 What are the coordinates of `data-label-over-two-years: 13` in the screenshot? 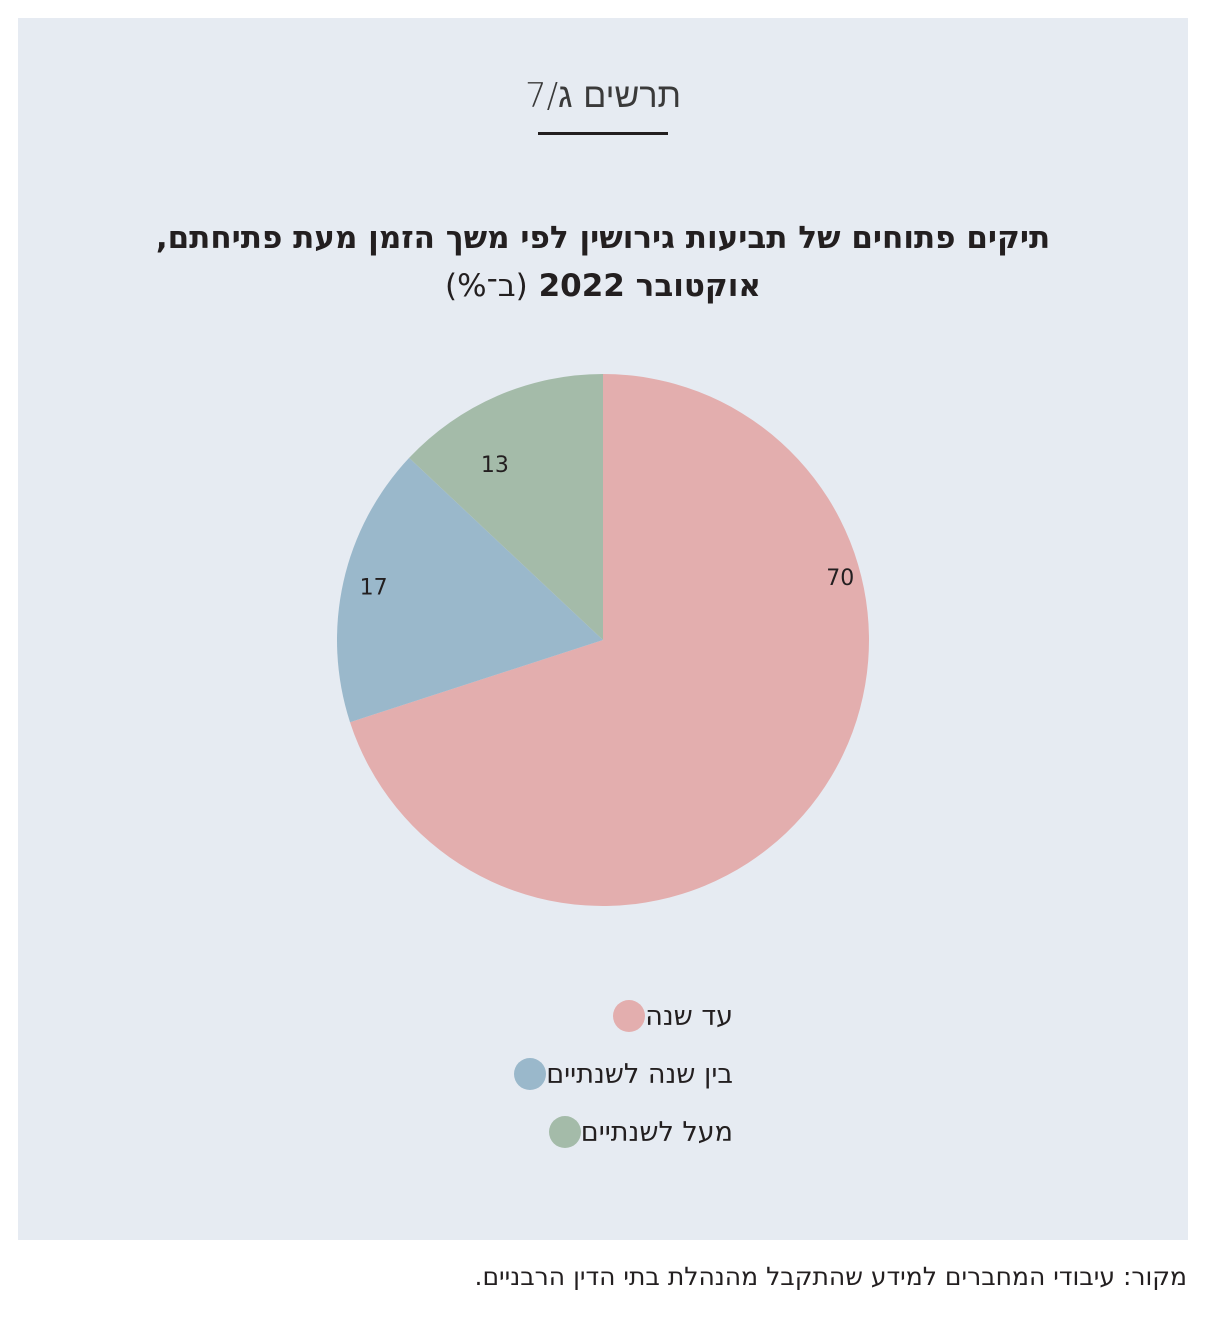 It's located at (495, 465).